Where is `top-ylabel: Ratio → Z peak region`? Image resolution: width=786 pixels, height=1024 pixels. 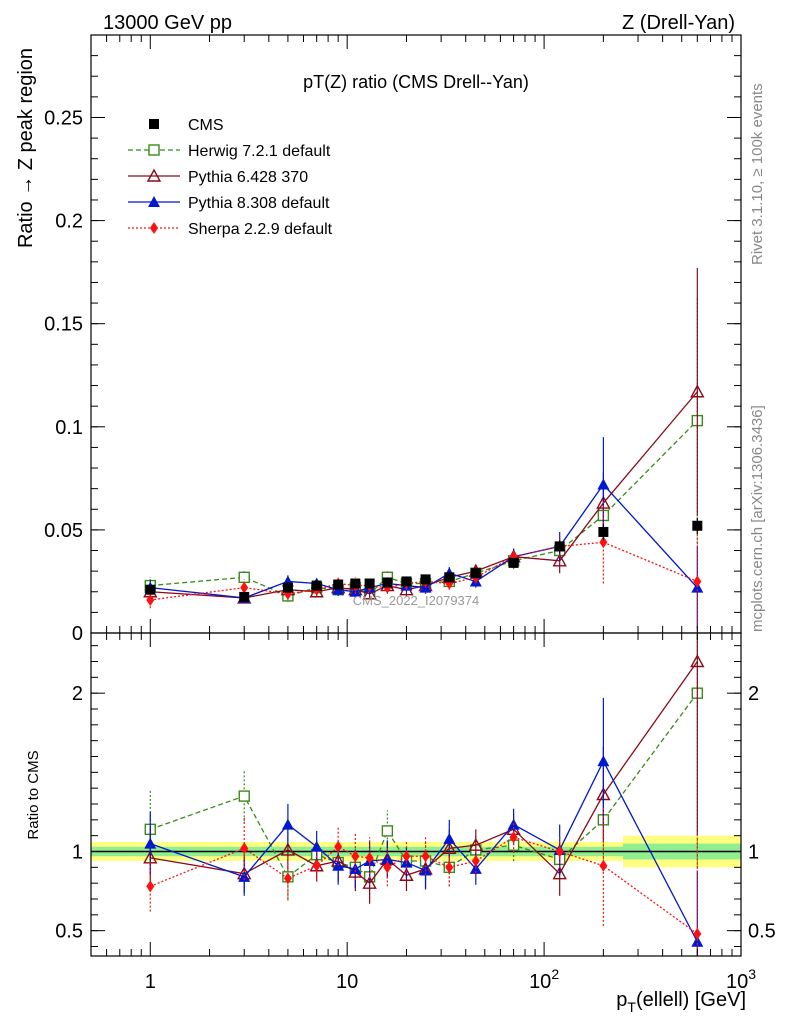 top-ylabel: Ratio → Z peak region is located at coordinates (26, 148).